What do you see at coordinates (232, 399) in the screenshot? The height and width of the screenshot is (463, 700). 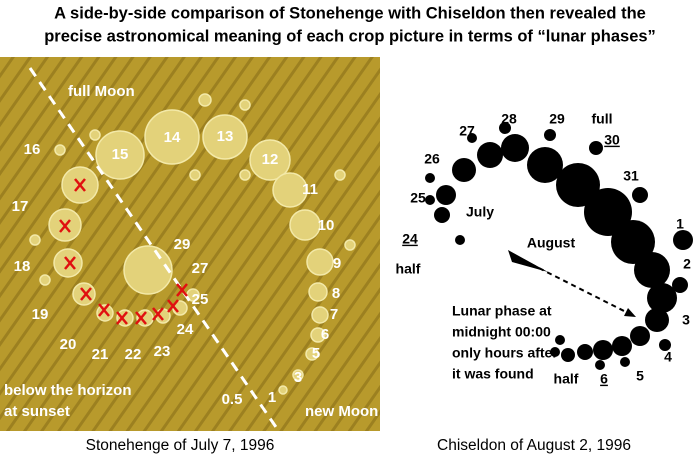 I see `phase-number: 0.5` at bounding box center [232, 399].